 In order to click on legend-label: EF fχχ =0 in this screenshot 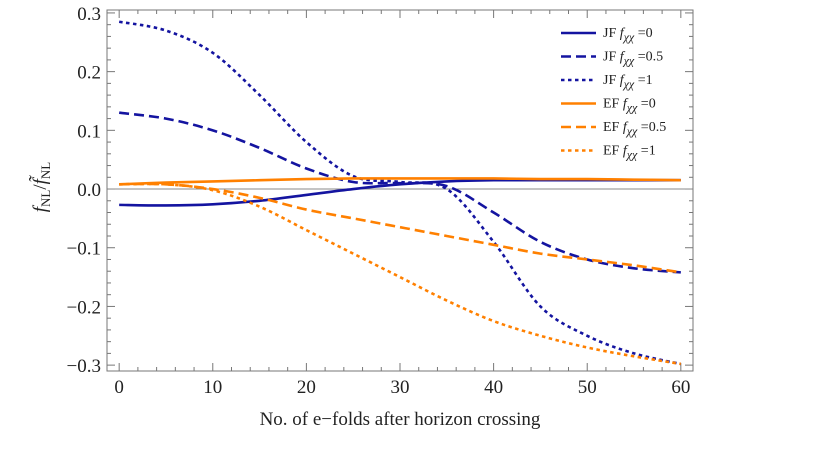, I will do `click(629, 106)`.